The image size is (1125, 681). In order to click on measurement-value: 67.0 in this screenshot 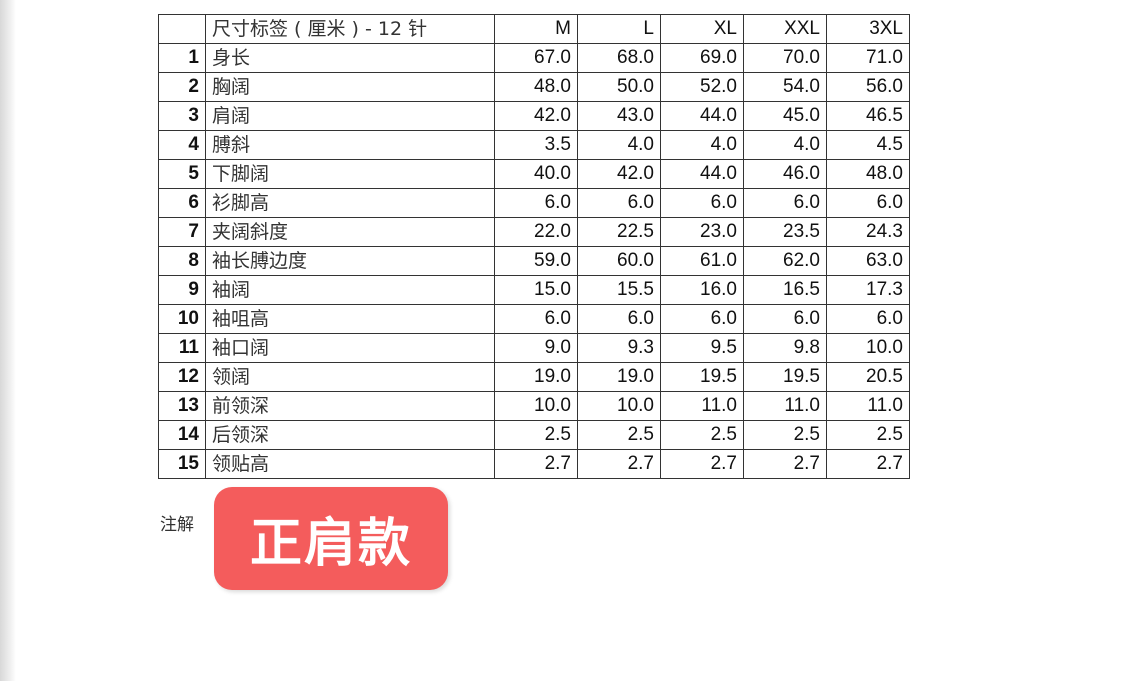, I will do `click(536, 58)`.